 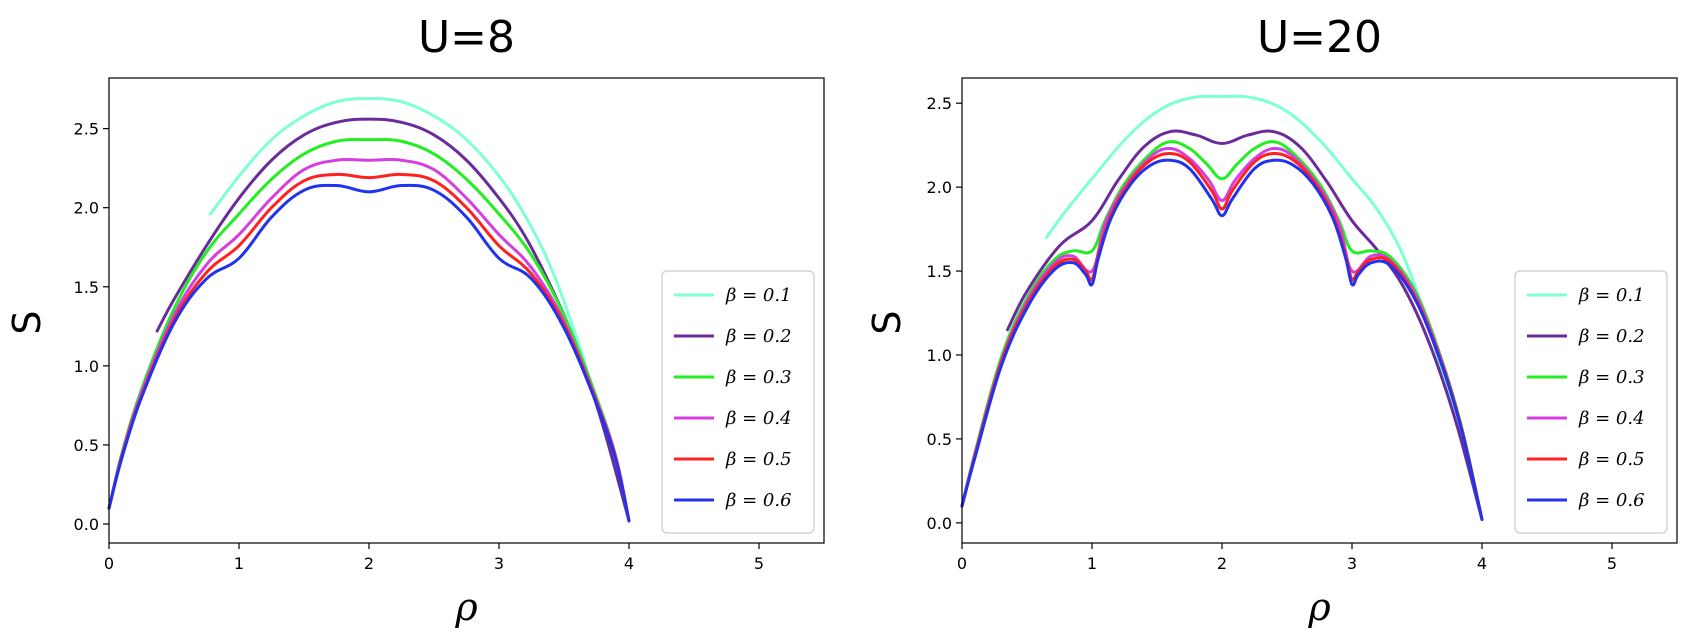 What do you see at coordinates (466, 37) in the screenshot?
I see `chart-title: U=8` at bounding box center [466, 37].